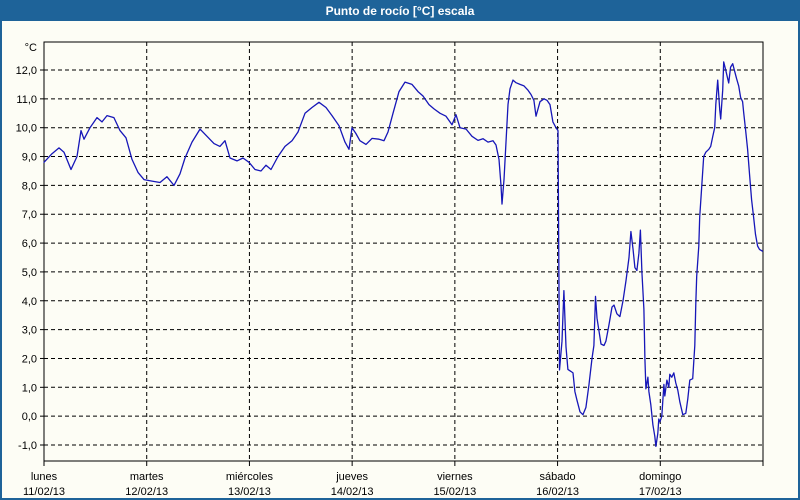 Image resolution: width=800 pixels, height=500 pixels. Describe the element at coordinates (660, 492) in the screenshot. I see `x-date-label: 17/02/13` at that location.